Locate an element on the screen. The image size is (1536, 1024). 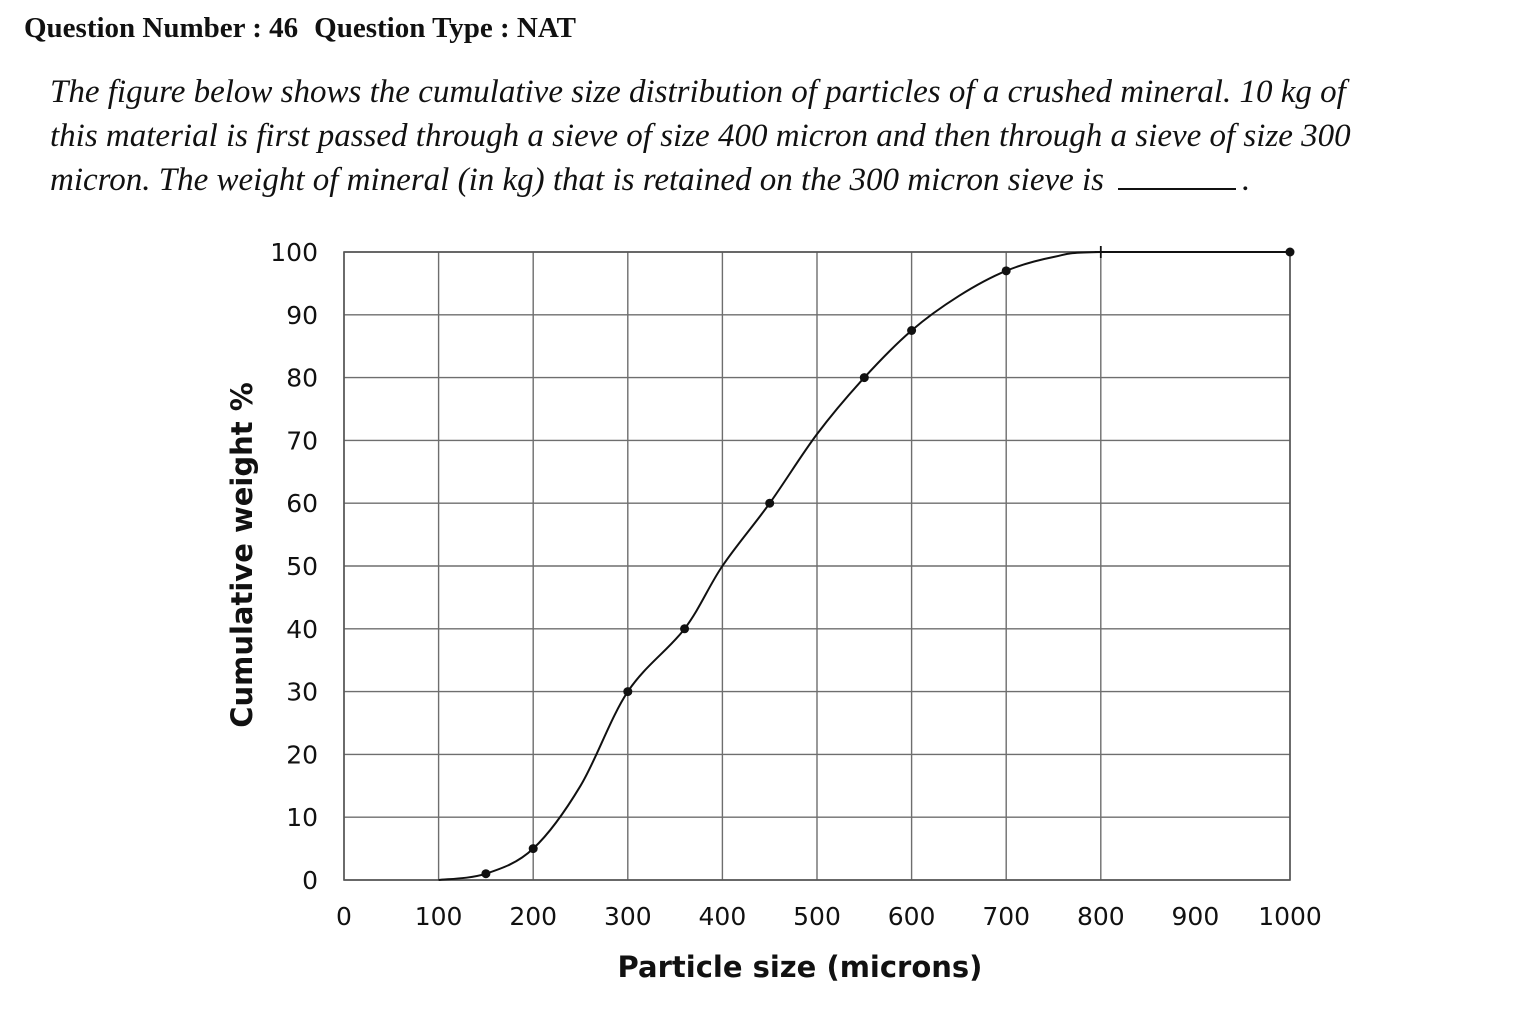
x-tick-label: 1000 is located at coordinates (1290, 916).